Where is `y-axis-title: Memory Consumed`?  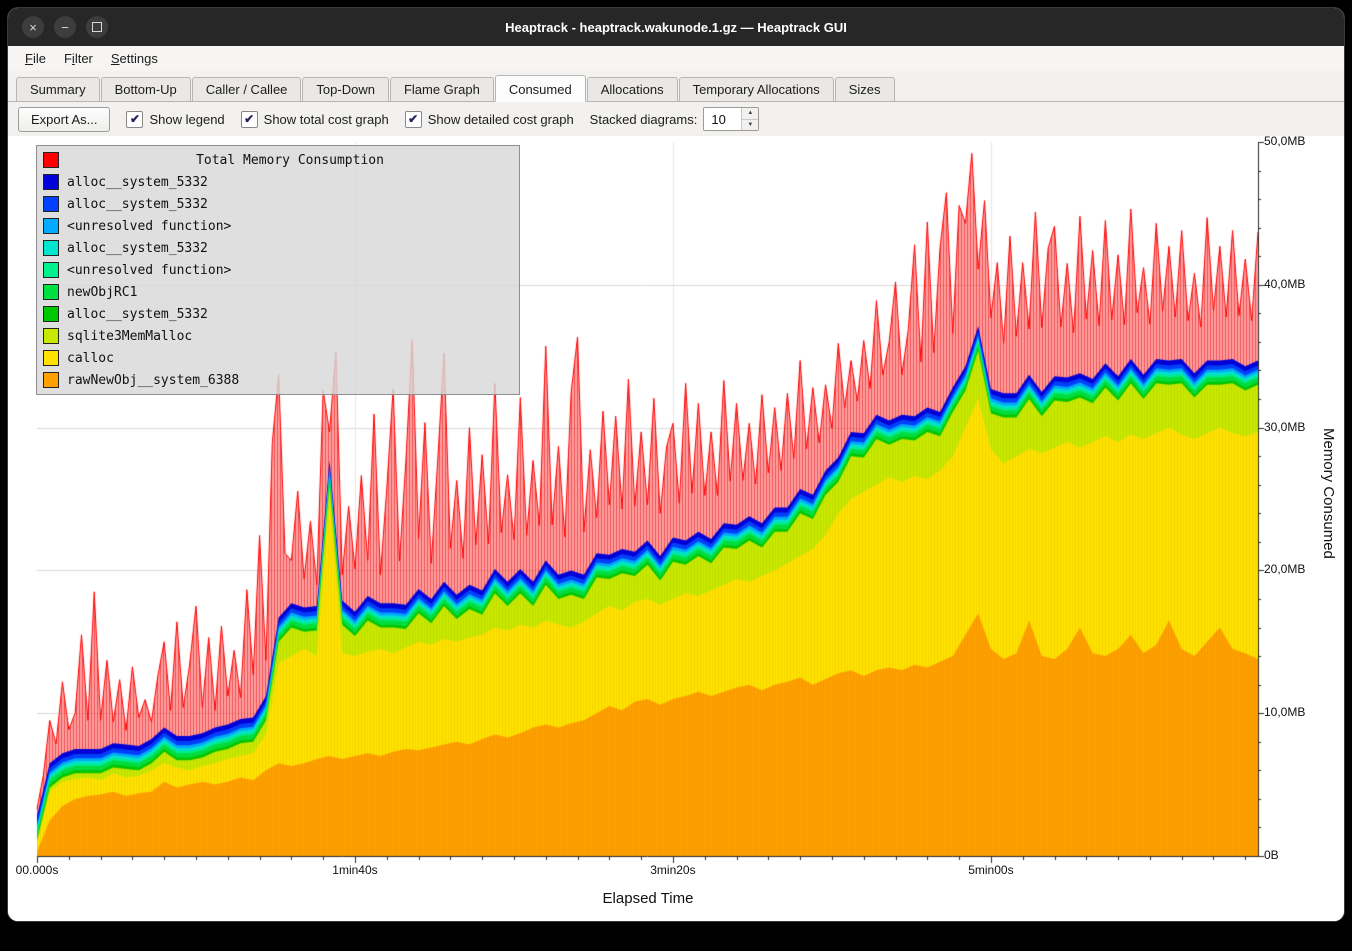
y-axis-title: Memory Consumed is located at coordinates (1328, 493).